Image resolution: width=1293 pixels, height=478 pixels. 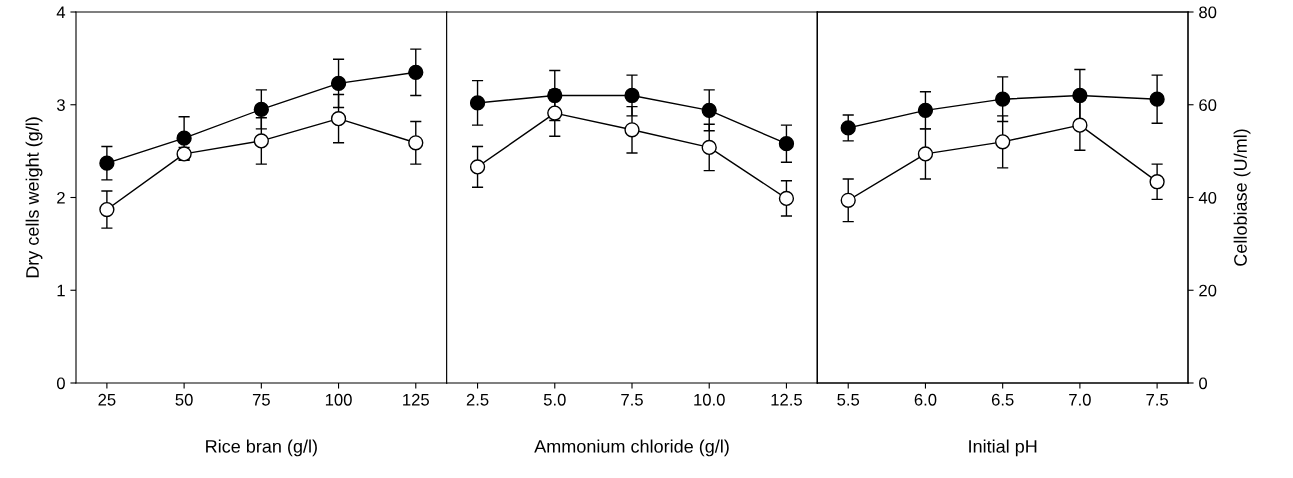 I want to click on x-tick-label: 5.5, so click(x=848, y=400).